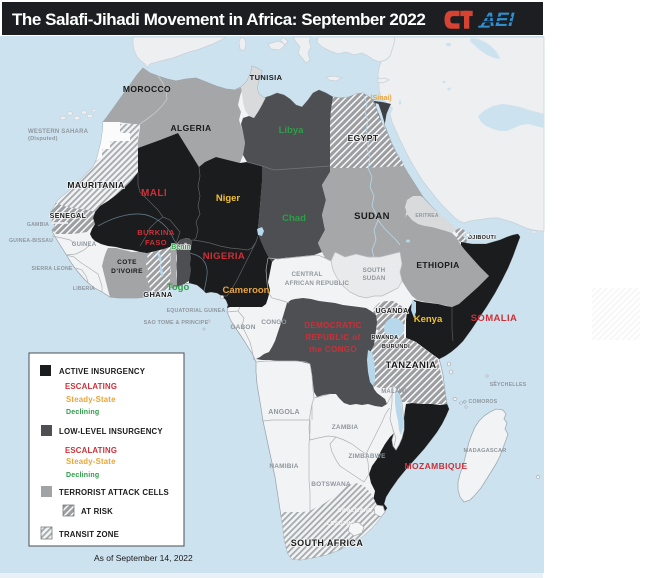  Describe the element at coordinates (68, 216) in the screenshot. I see `svg-text: SENEGAL` at that location.